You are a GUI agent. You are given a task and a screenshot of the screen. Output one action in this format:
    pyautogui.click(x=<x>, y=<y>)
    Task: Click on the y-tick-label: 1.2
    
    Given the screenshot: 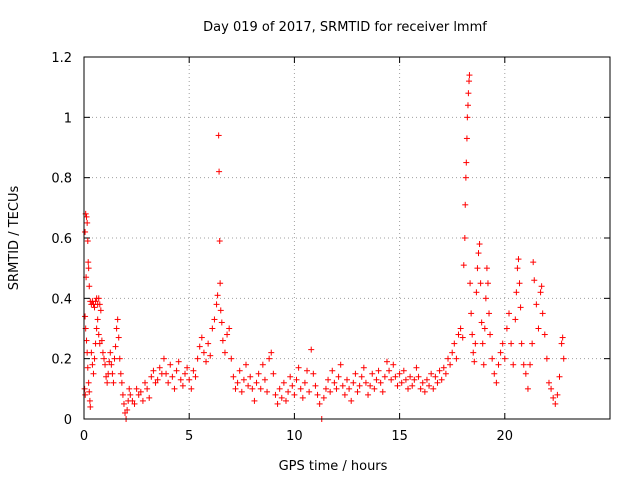 What is the action you would take?
    pyautogui.click(x=61, y=58)
    